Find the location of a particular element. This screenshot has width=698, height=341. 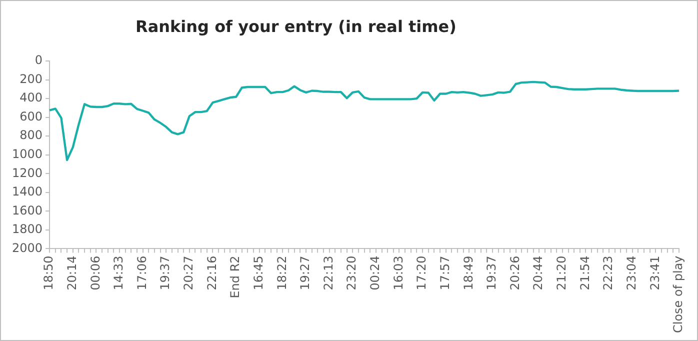

y-tick-label: 0 is located at coordinates (38, 60).